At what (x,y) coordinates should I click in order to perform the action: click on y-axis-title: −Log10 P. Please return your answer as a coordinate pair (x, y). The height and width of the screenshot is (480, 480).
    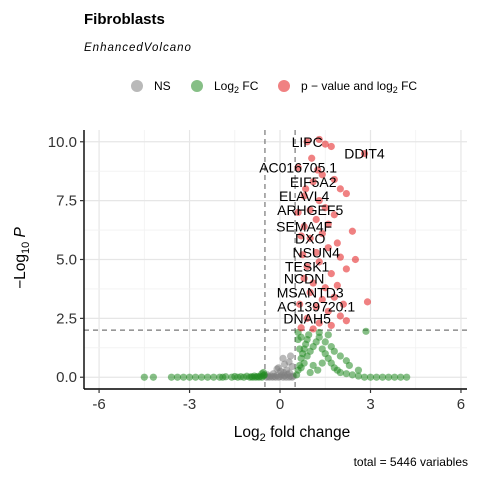
    Looking at the image, I should click on (22, 257).